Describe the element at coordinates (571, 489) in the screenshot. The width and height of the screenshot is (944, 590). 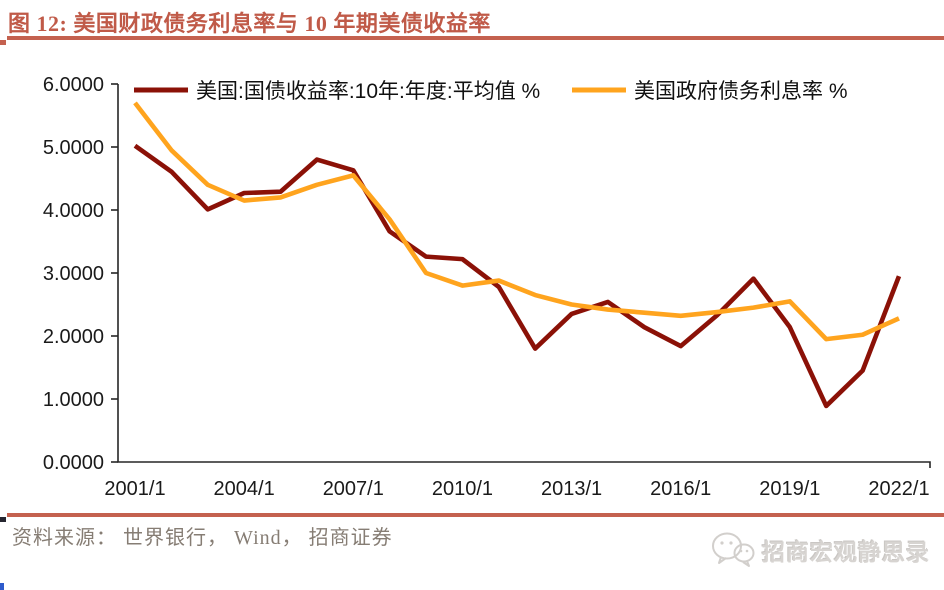
I see `x-axis-label: 2013/1` at that location.